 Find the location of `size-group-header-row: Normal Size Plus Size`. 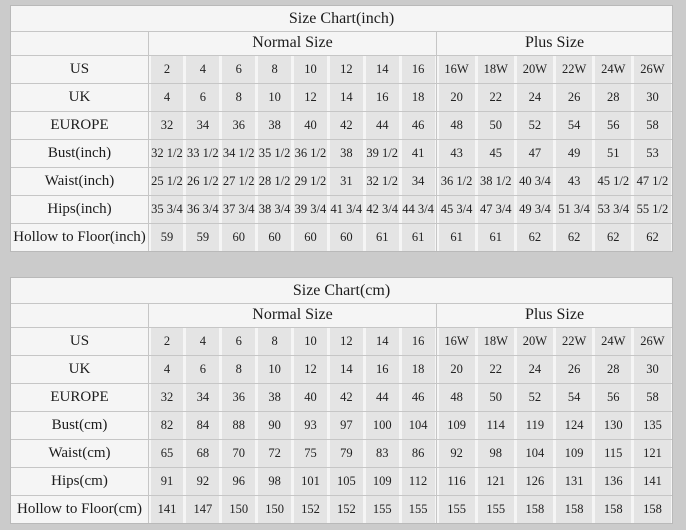

size-group-header-row: Normal Size Plus Size is located at coordinates (341, 315).